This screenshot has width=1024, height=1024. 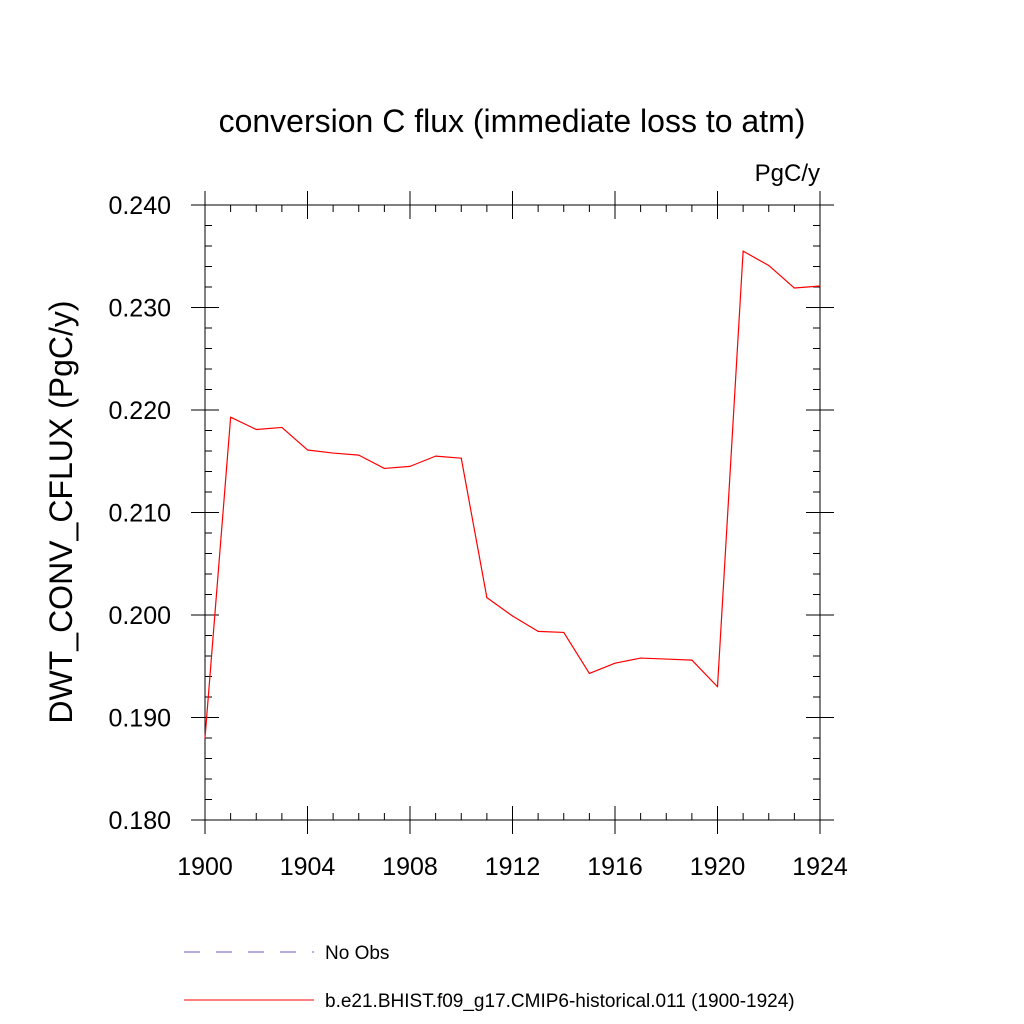 What do you see at coordinates (615, 867) in the screenshot?
I see `x-tick-label: 1916` at bounding box center [615, 867].